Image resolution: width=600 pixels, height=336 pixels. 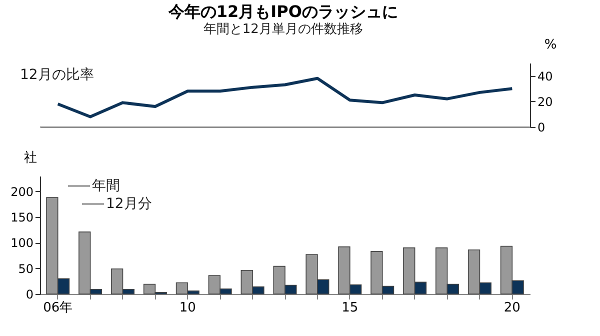 What do you see at coordinates (512, 308) in the screenshot?
I see `x-tick-label: 20` at bounding box center [512, 308].